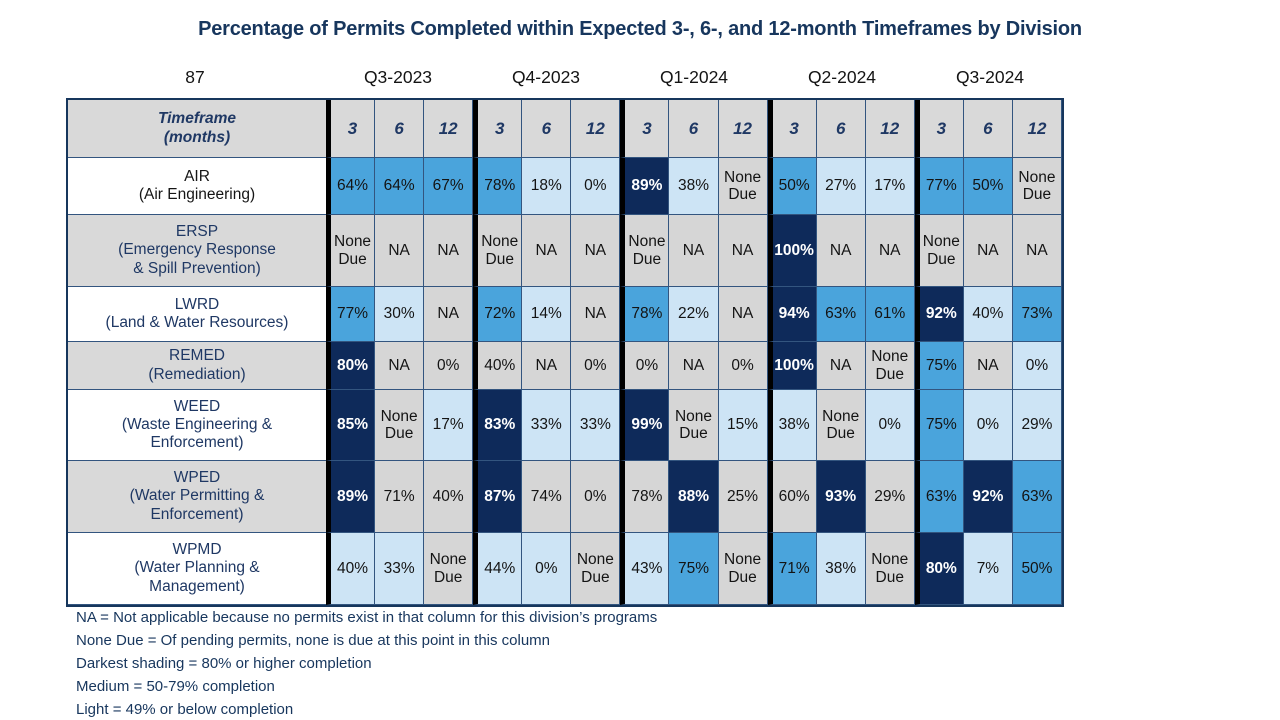  What do you see at coordinates (694, 314) in the screenshot?
I see `value-cell: 22%` at bounding box center [694, 314].